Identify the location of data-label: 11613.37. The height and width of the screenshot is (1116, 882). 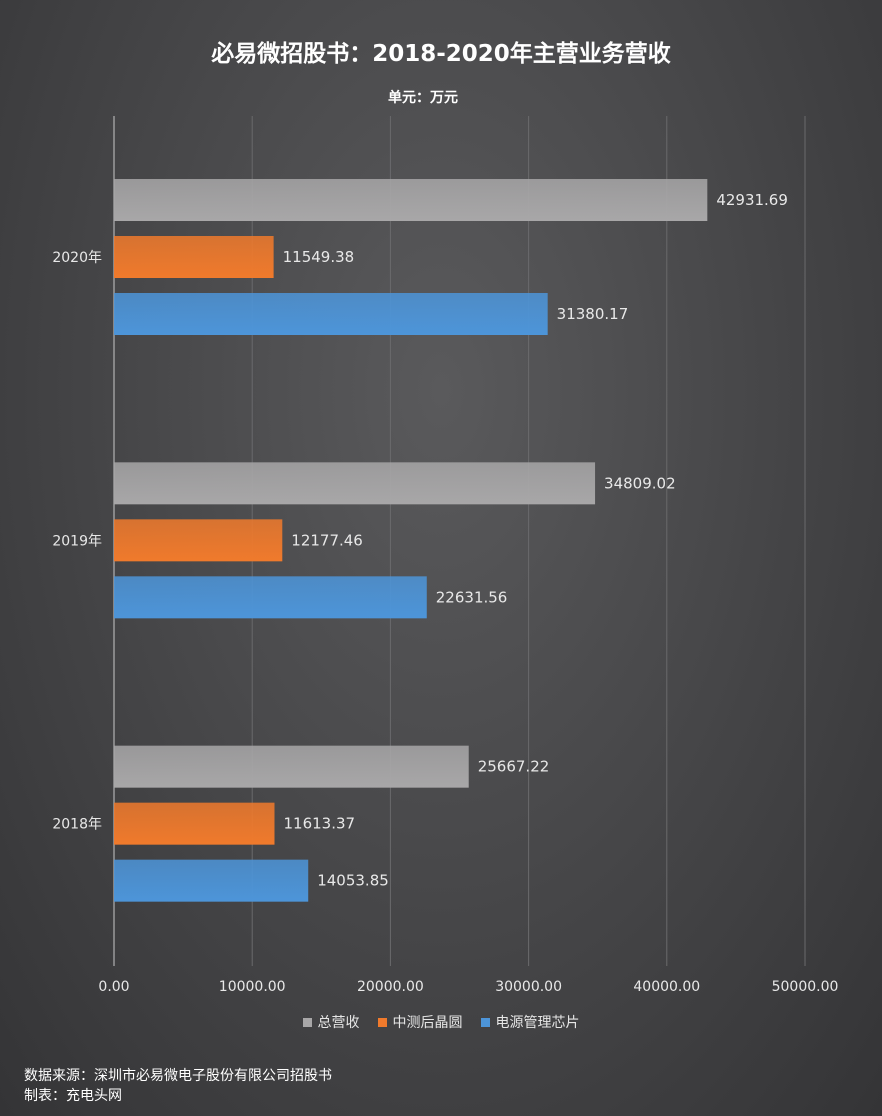
(319, 824).